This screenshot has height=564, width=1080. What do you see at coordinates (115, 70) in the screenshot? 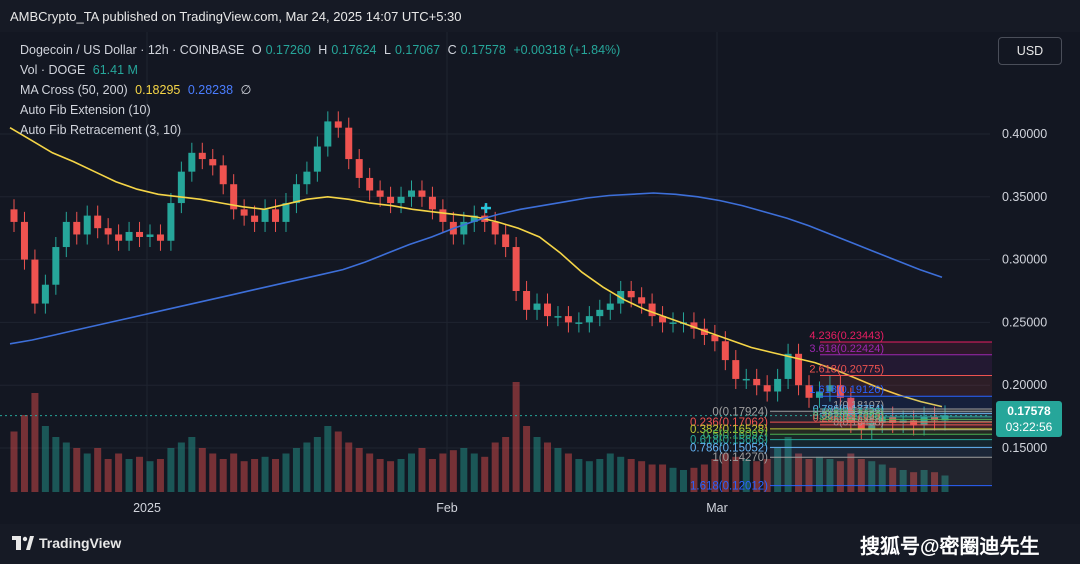
I see `volume-value: 61.41 M` at bounding box center [115, 70].